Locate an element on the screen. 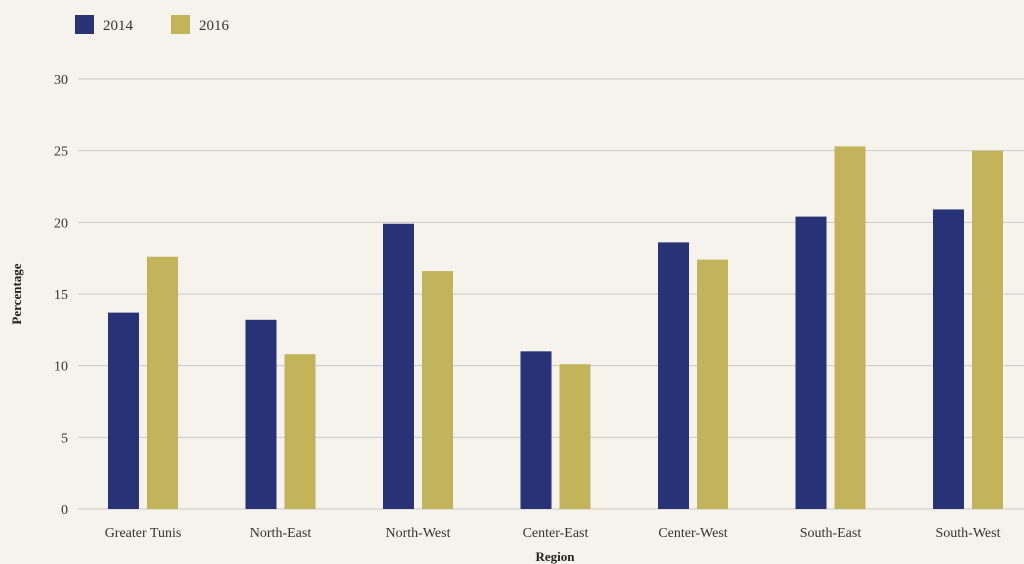  y-axis-title: Percentage is located at coordinates (16, 293).